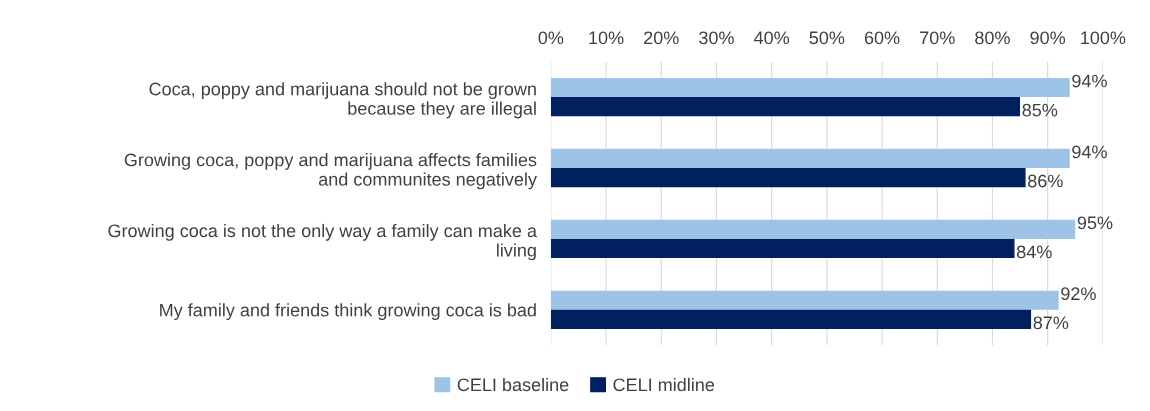  What do you see at coordinates (1051, 323) in the screenshot?
I see `data-label: 87%` at bounding box center [1051, 323].